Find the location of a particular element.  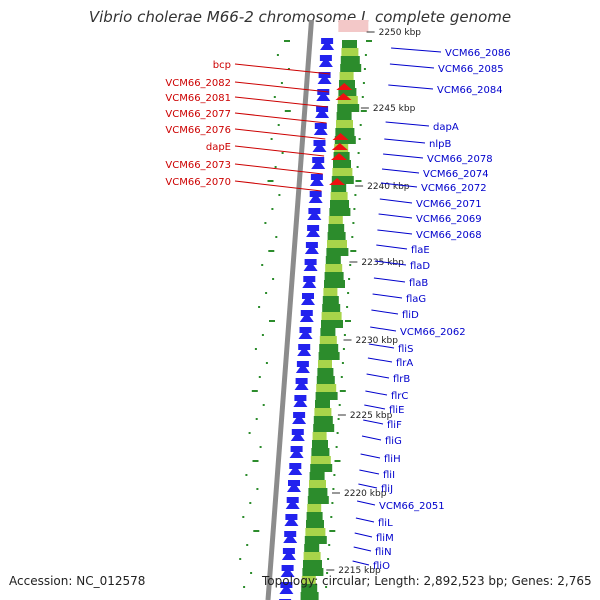

forward-gene-label: fliL is located at coordinates (385, 523).